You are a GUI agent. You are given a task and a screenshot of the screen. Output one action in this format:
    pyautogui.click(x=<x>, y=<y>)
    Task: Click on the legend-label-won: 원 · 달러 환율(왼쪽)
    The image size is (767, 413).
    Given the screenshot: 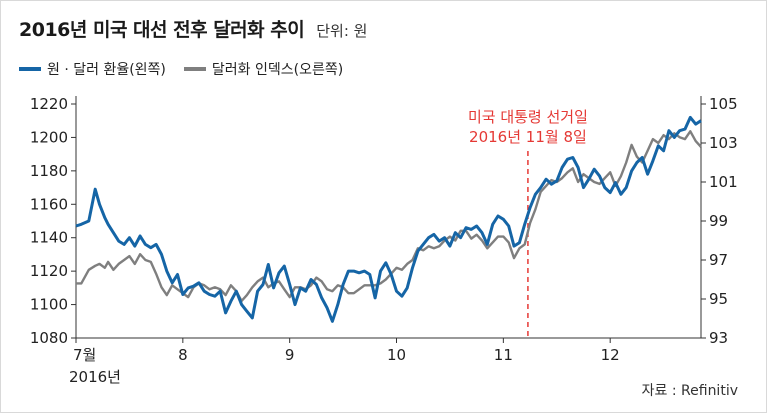 What is the action you would take?
    pyautogui.click(x=106, y=70)
    